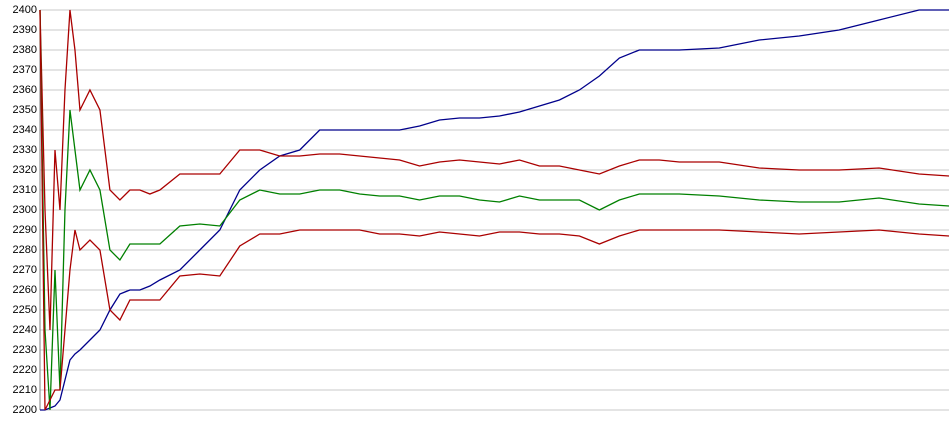 This screenshot has width=950, height=435. I want to click on y-tick-label: 2320, so click(25, 170).